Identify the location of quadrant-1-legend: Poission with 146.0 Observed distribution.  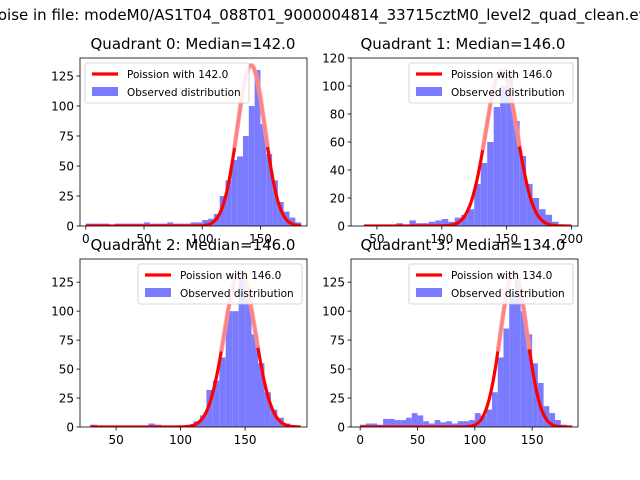
(491, 83).